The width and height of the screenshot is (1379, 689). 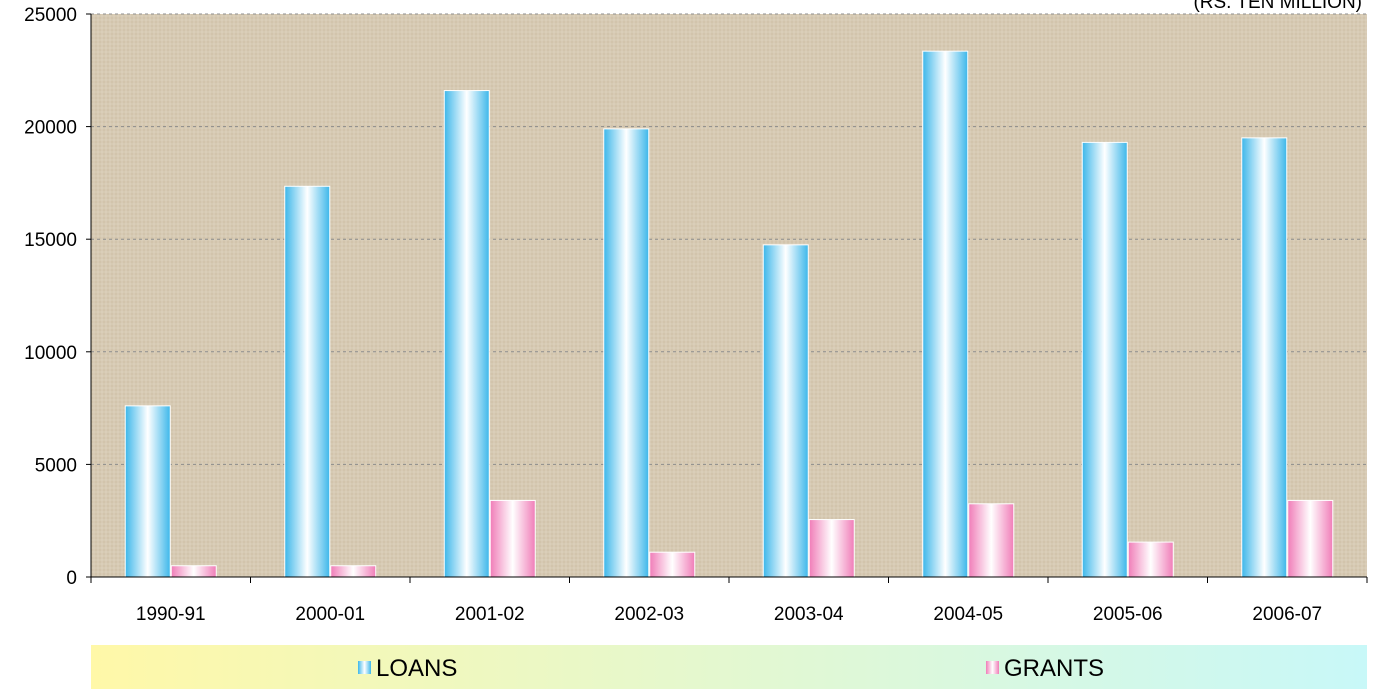 What do you see at coordinates (968, 614) in the screenshot?
I see `x-tick-label: 2004-05` at bounding box center [968, 614].